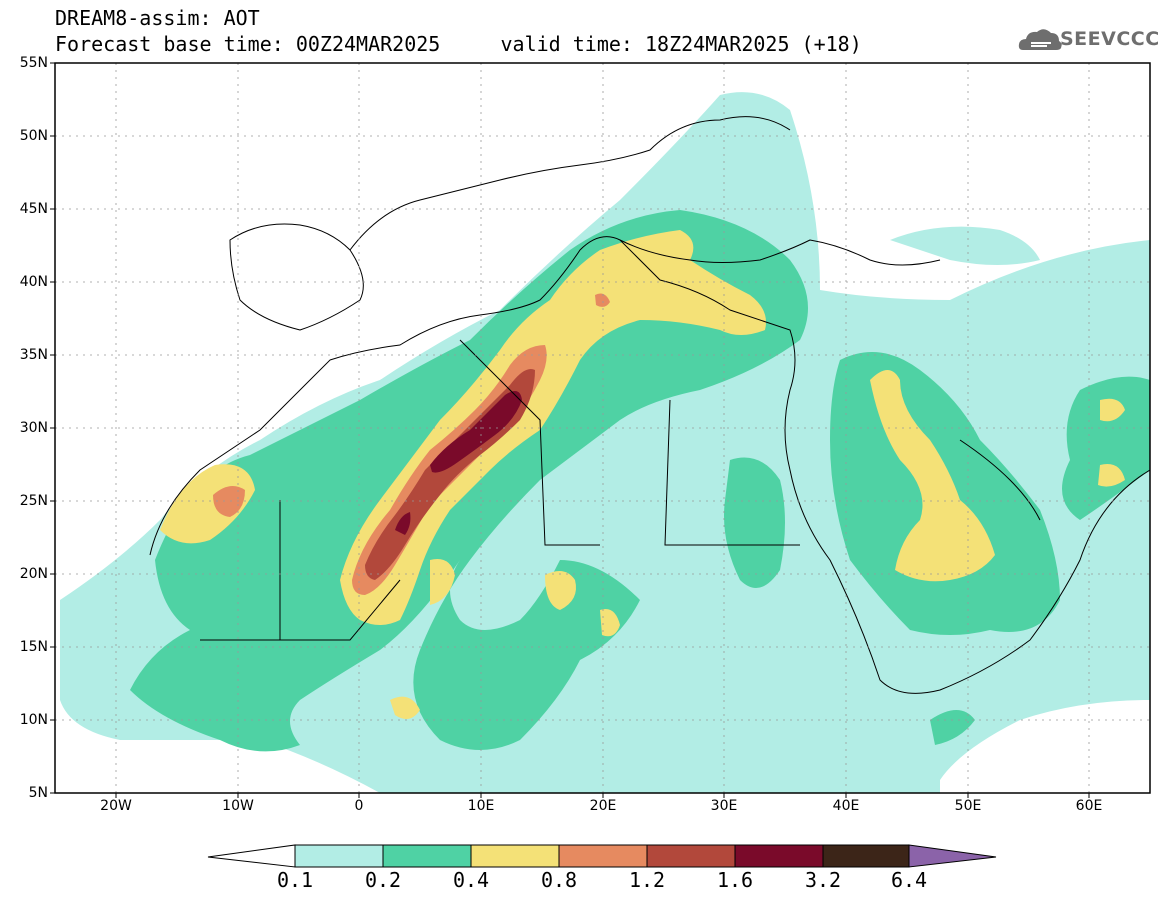 Image resolution: width=1165 pixels, height=905 pixels. I want to click on colorbar-label: 1.2, so click(647, 880).